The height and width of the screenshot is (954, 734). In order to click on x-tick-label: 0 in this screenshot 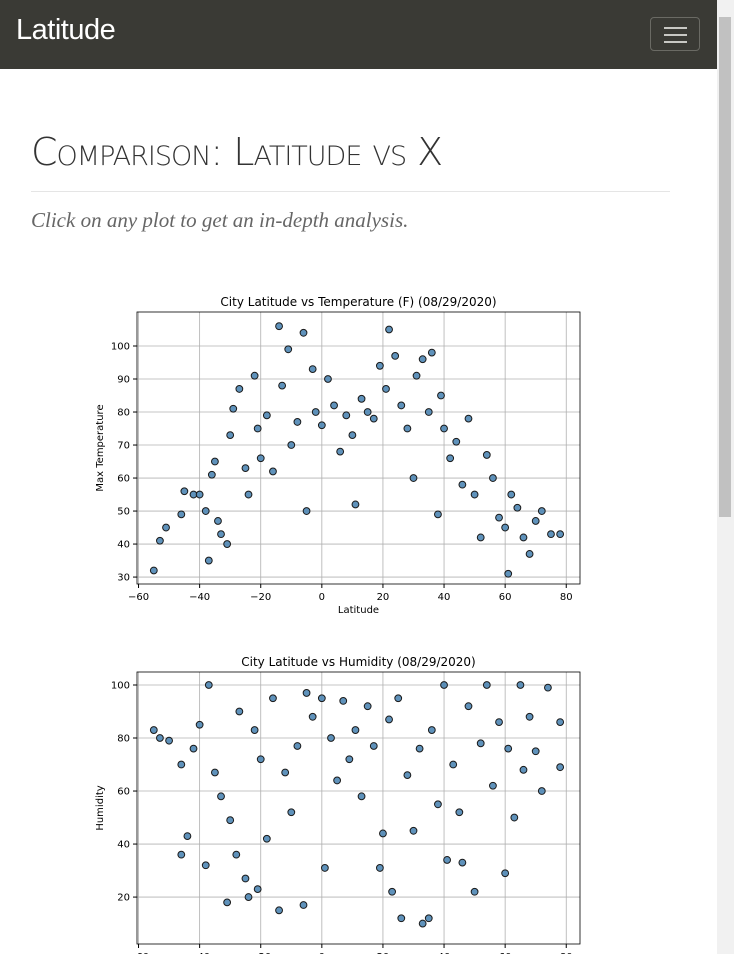, I will do `click(322, 953)`.